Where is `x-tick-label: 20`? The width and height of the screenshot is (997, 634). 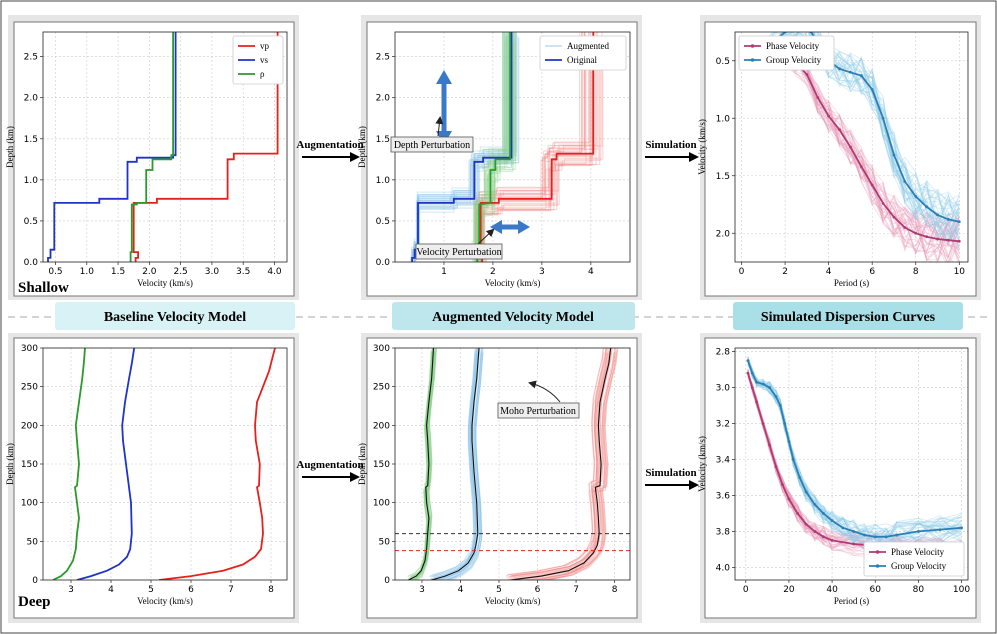 x-tick-label: 20 is located at coordinates (789, 590).